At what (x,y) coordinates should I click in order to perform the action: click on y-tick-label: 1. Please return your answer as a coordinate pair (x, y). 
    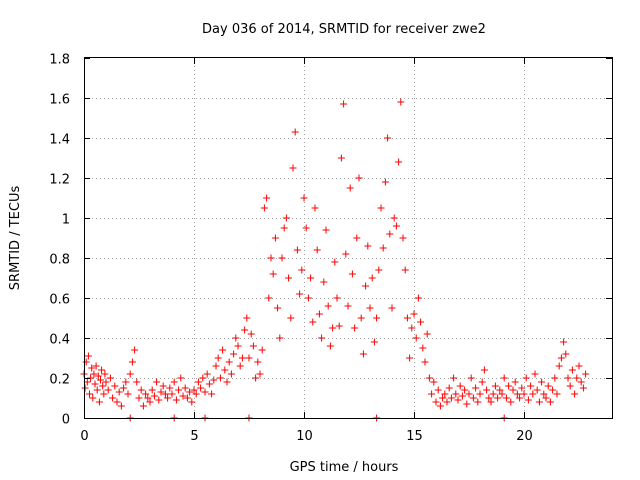
    Looking at the image, I should click on (66, 220).